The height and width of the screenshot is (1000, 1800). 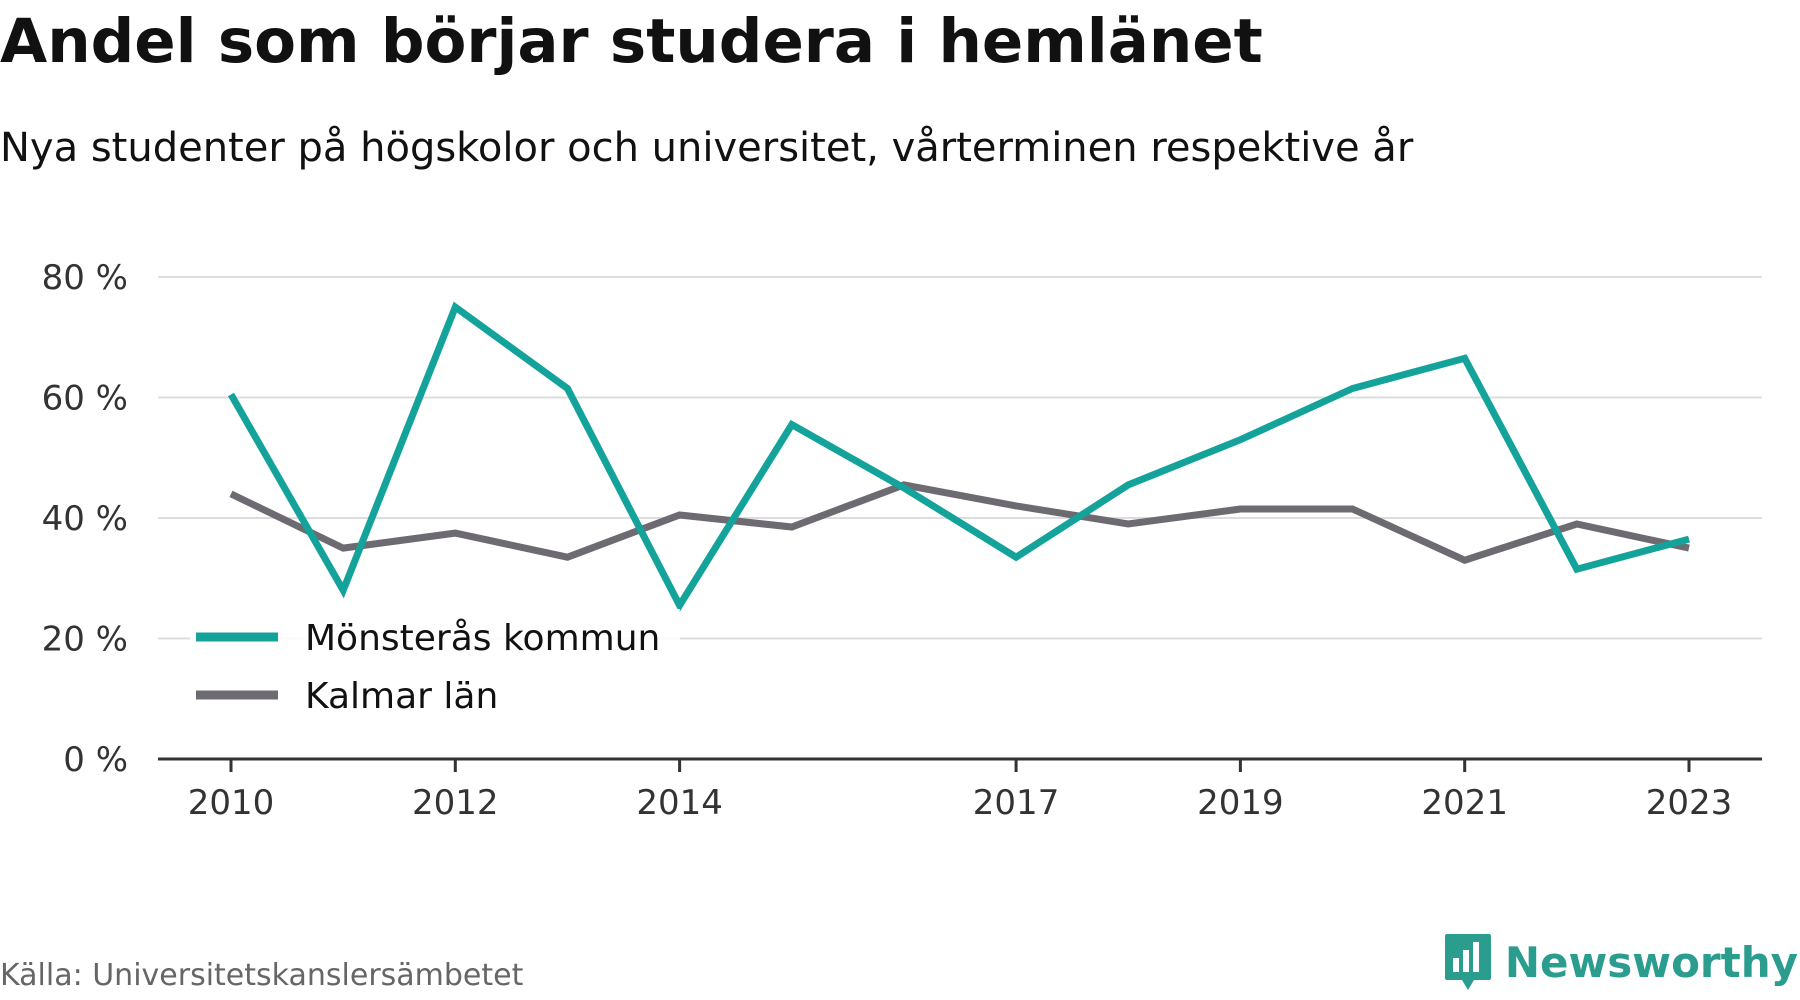 What do you see at coordinates (85, 640) in the screenshot?
I see `y-tick-label: 20 %` at bounding box center [85, 640].